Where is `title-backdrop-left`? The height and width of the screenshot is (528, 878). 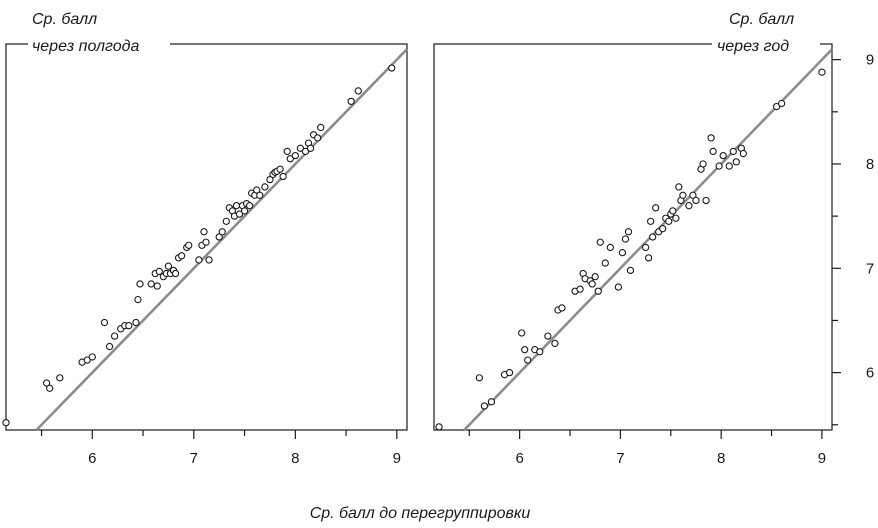 title-backdrop-left is located at coordinates (99, 45).